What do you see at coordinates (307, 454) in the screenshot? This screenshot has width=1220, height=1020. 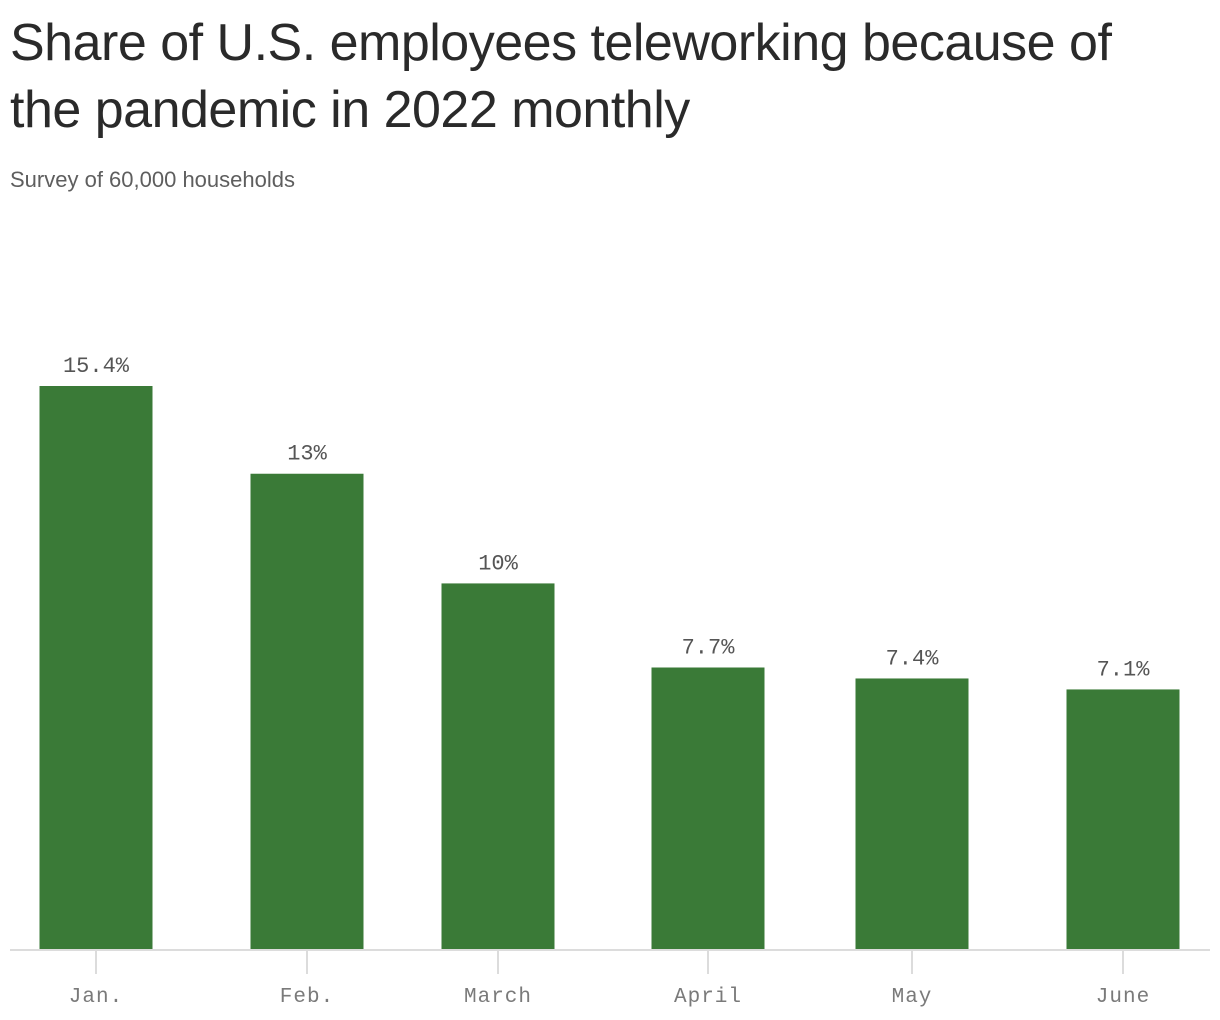 I see `bar-value-label: 13%` at bounding box center [307, 454].